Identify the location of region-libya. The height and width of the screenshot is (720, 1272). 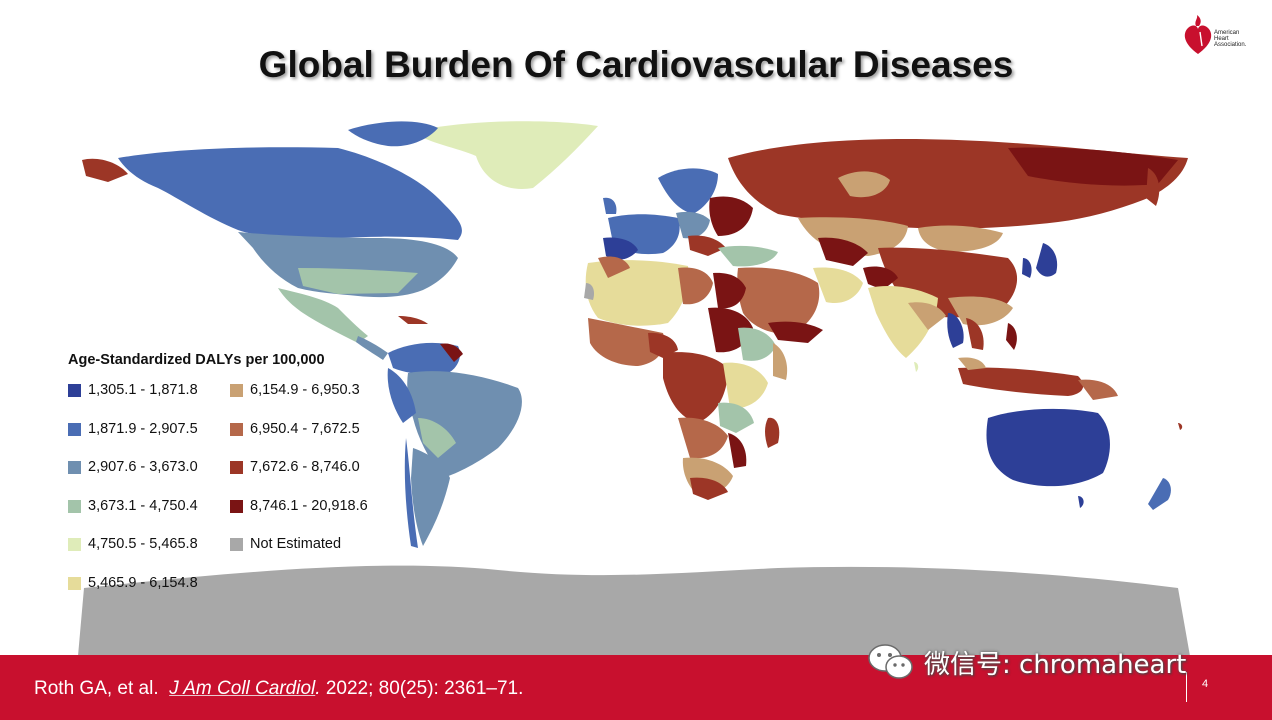
(695, 286).